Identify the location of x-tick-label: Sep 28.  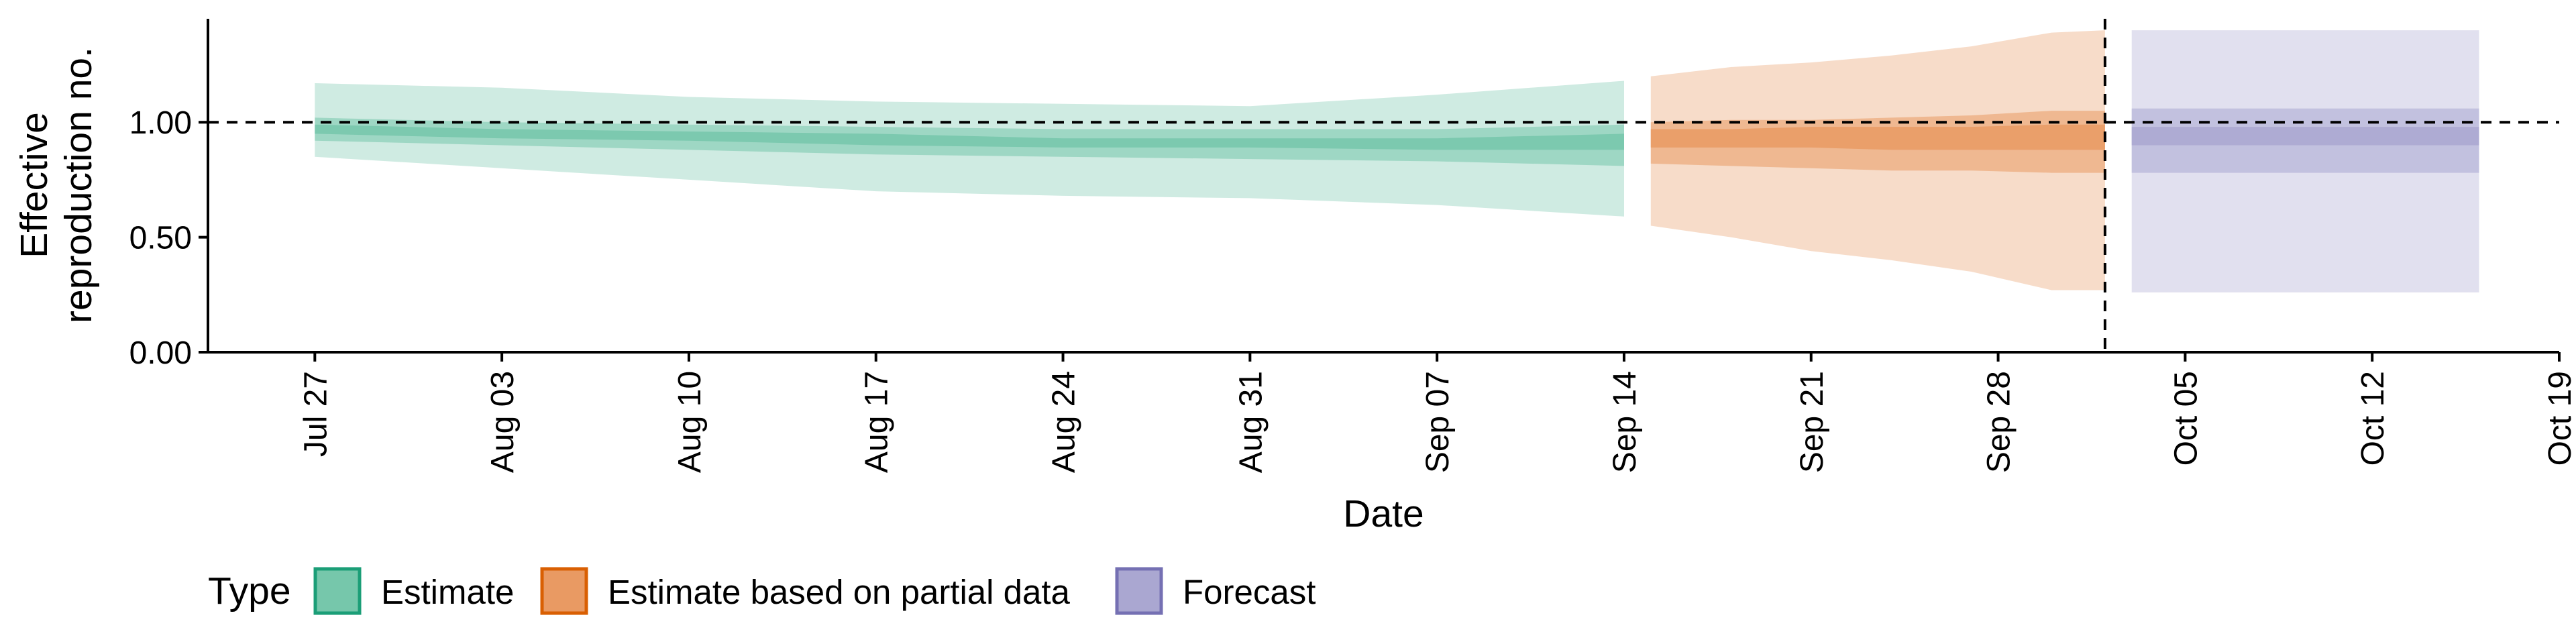
(1999, 422).